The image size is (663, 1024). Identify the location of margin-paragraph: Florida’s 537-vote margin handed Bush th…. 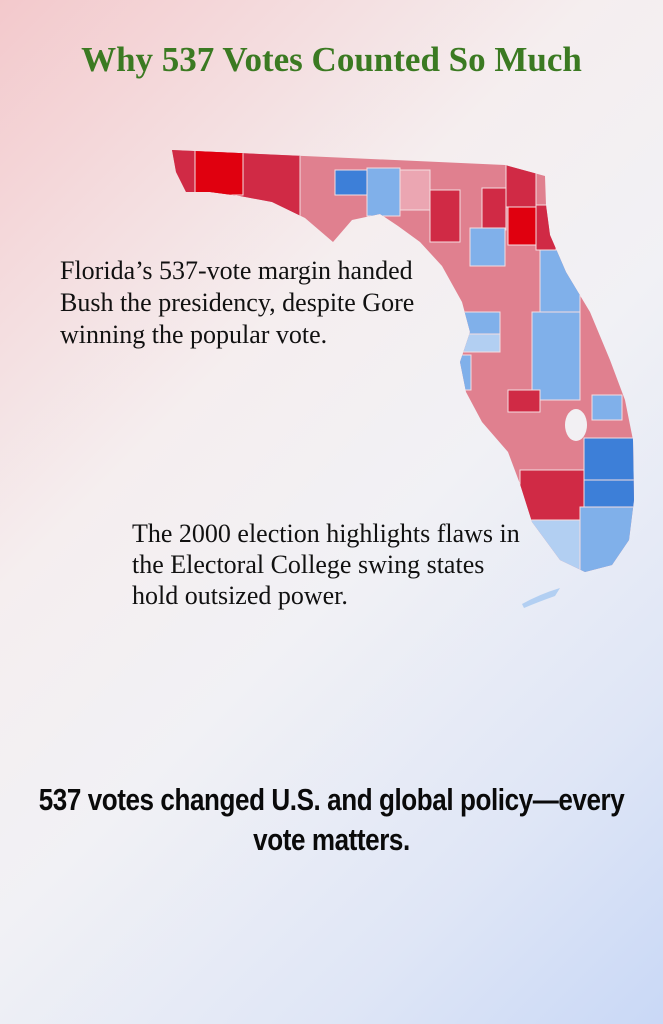
(237, 302).